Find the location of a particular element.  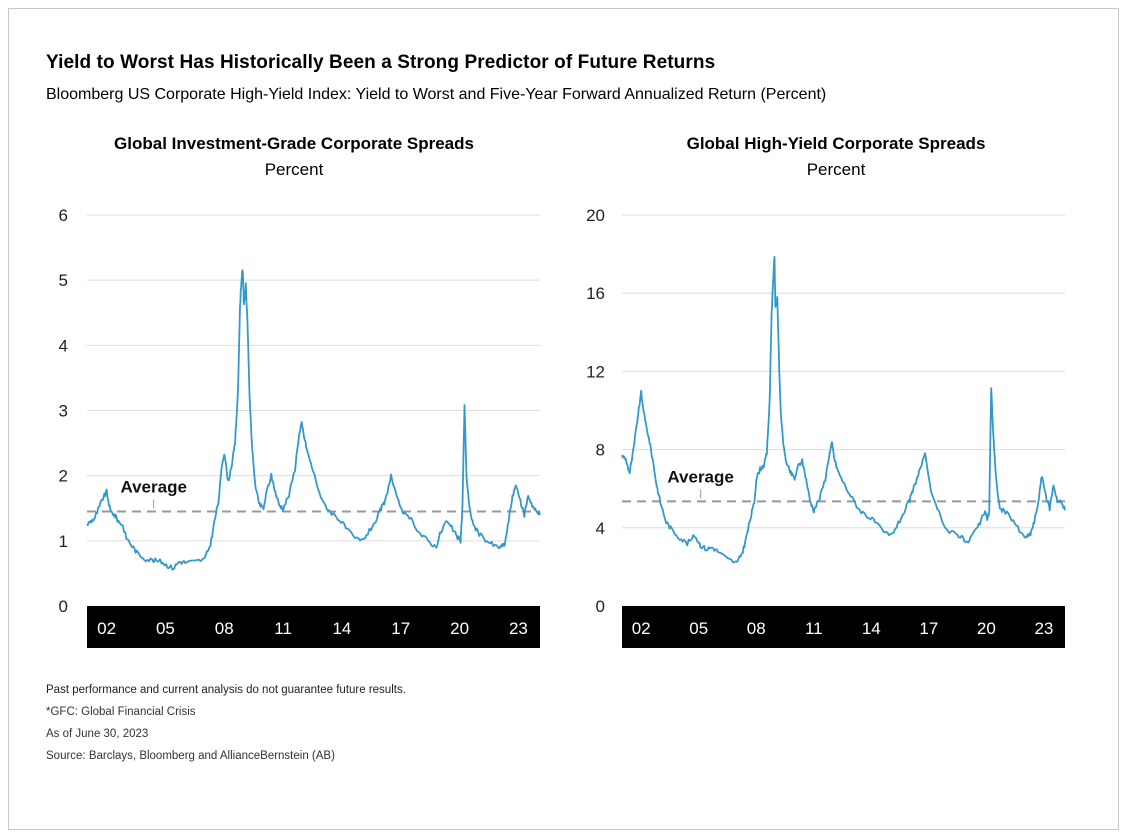

hy-y-tick-label: 4 is located at coordinates (600, 528).